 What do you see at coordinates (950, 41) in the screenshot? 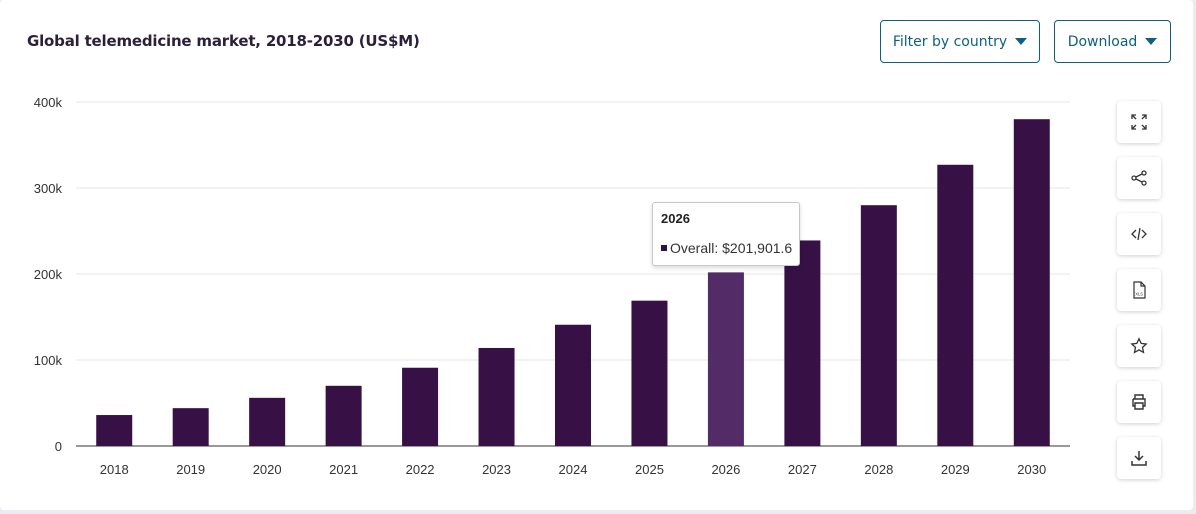
I see `filter-button-label: Filter by country` at bounding box center [950, 41].